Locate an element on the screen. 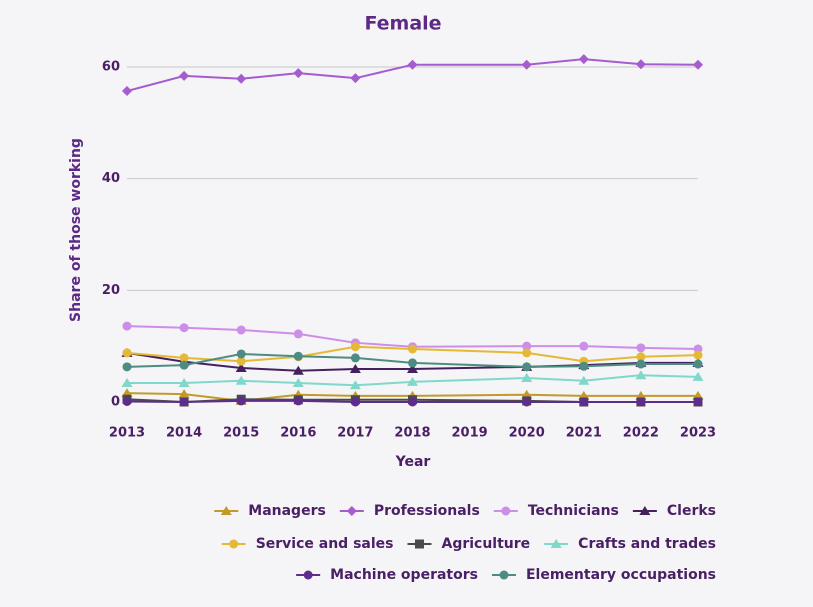 The width and height of the screenshot is (813, 607). x-tick-label: 2019 is located at coordinates (470, 433).